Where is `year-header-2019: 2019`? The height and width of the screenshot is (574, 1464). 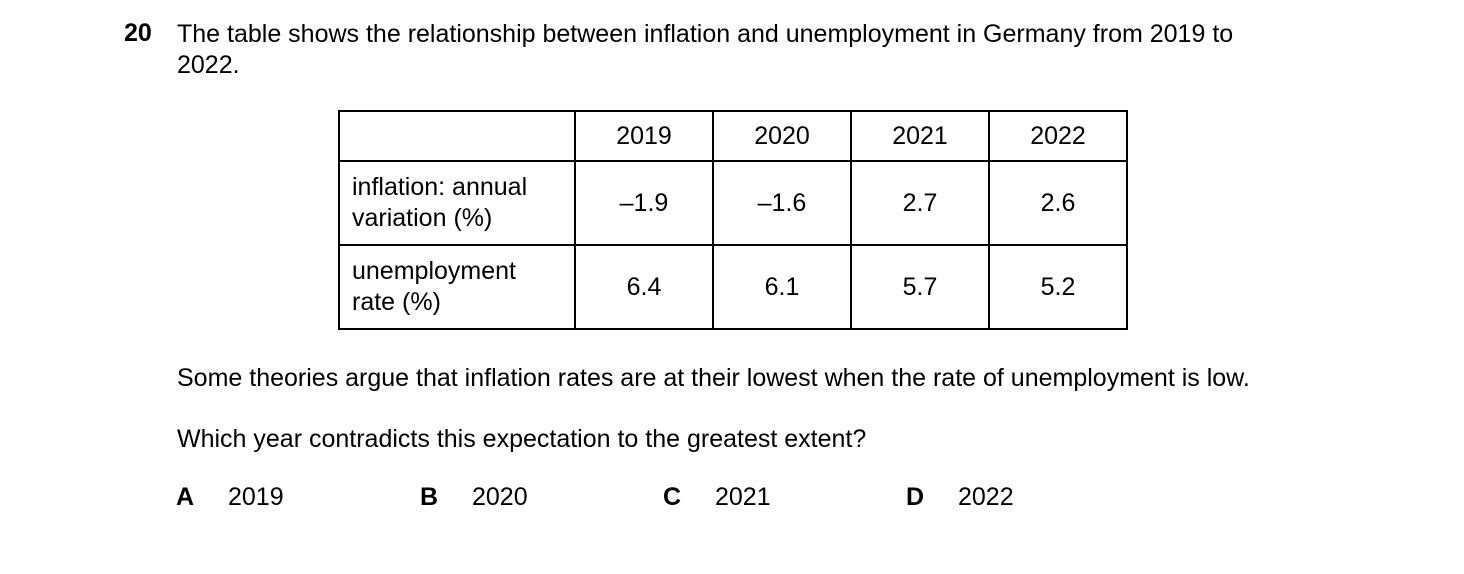 year-header-2019: 2019 is located at coordinates (644, 136).